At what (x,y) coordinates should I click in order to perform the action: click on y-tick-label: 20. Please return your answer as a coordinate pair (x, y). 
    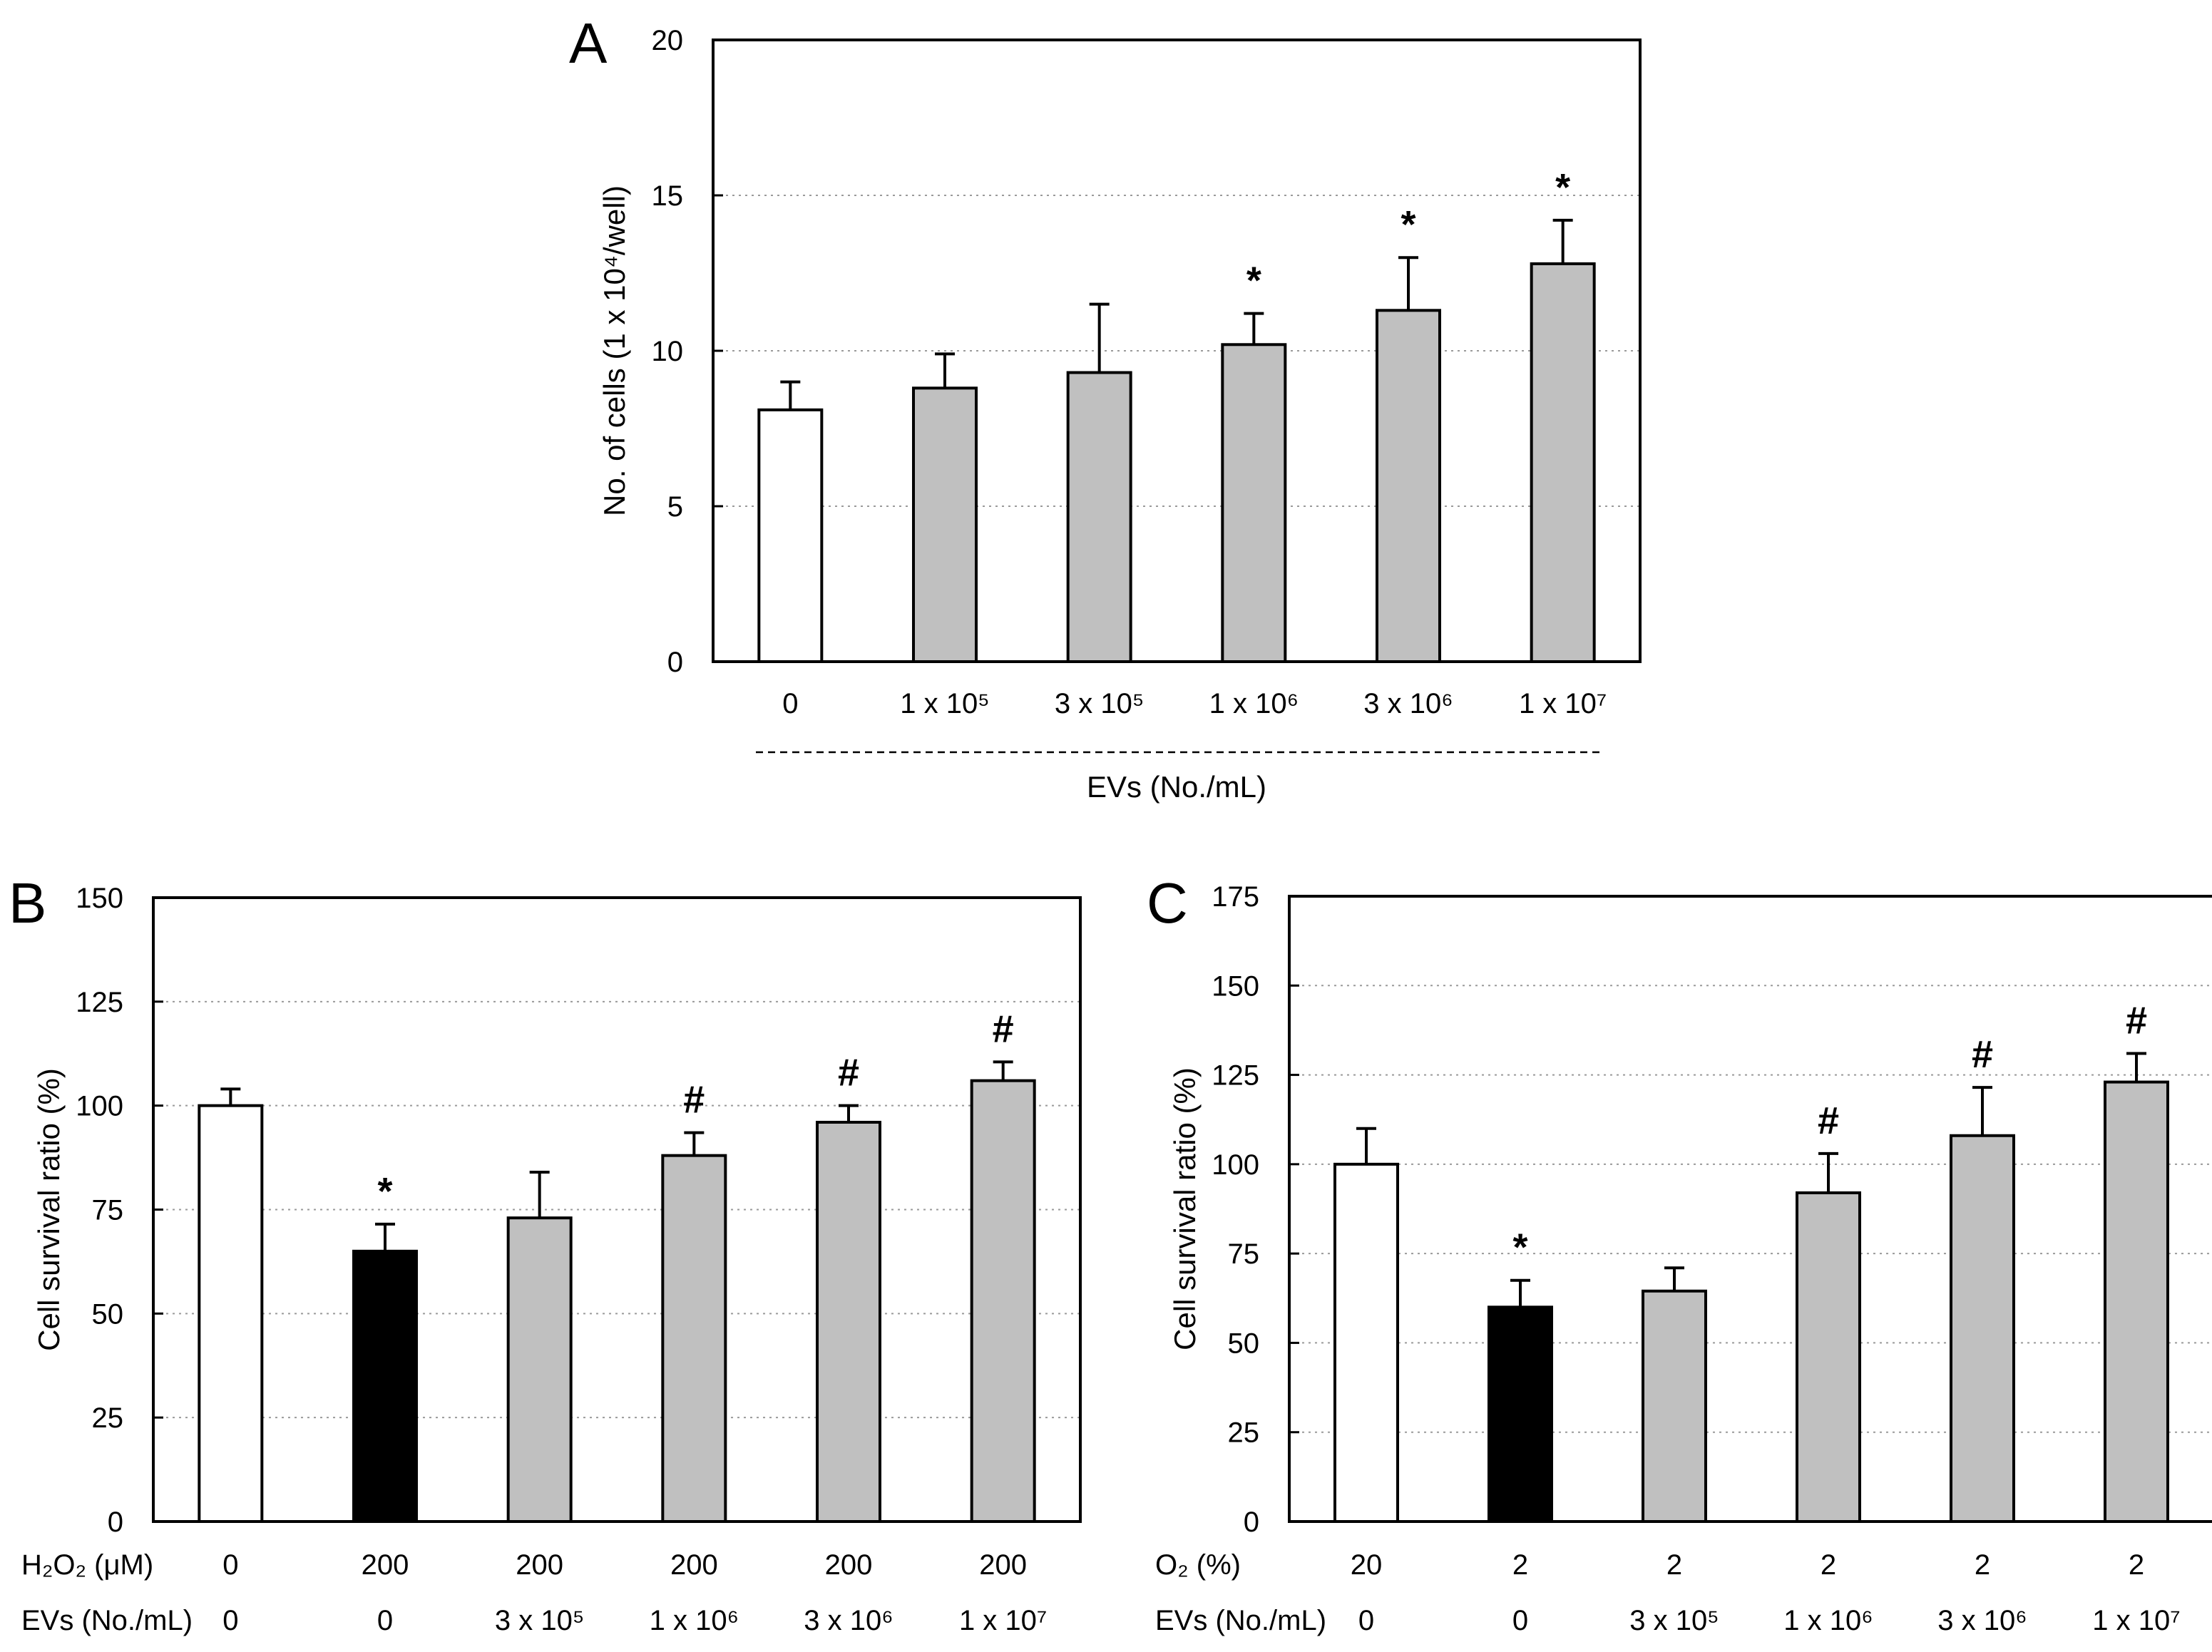
    Looking at the image, I should click on (668, 40).